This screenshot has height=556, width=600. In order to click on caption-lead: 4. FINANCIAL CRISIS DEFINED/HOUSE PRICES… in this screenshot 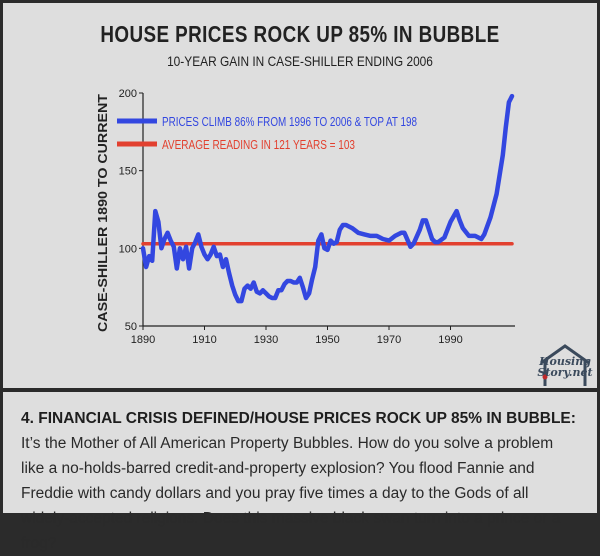, I will do `click(298, 418)`.